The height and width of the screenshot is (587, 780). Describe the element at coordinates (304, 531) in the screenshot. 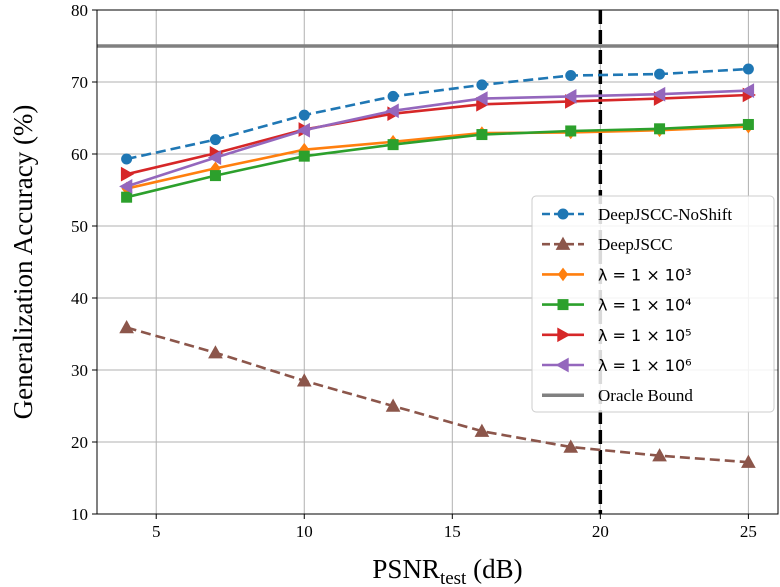

I see `x-tick-label: 10` at that location.